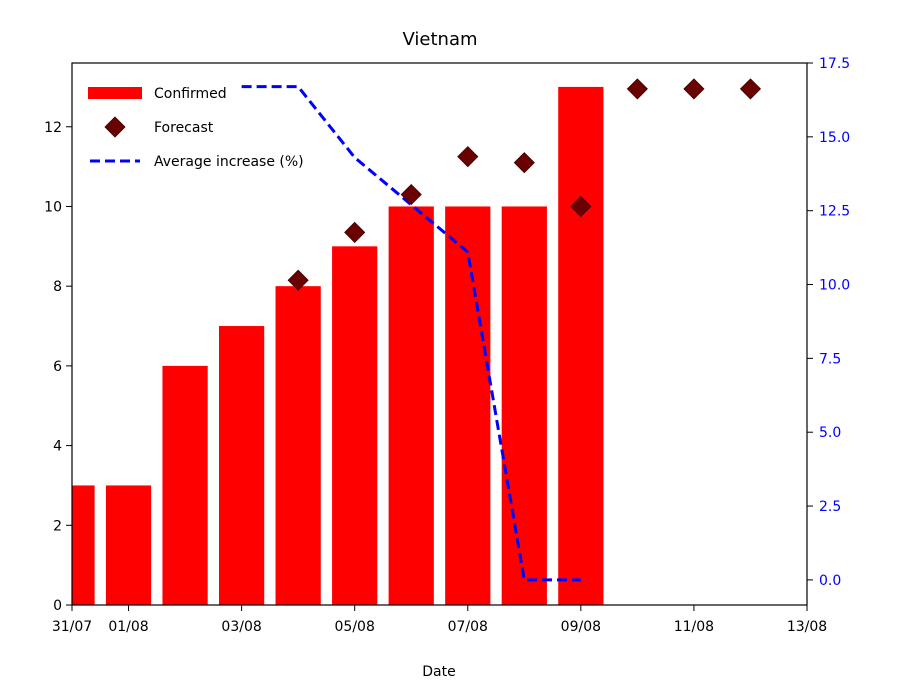 The width and height of the screenshot is (900, 700). I want to click on x-tick-label-4: 07/08, so click(468, 627).